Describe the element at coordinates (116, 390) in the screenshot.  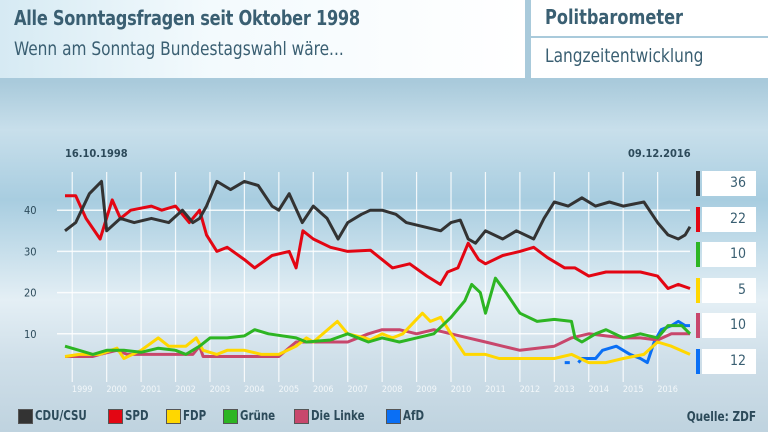
I see `x-tick-label: 2000` at that location.